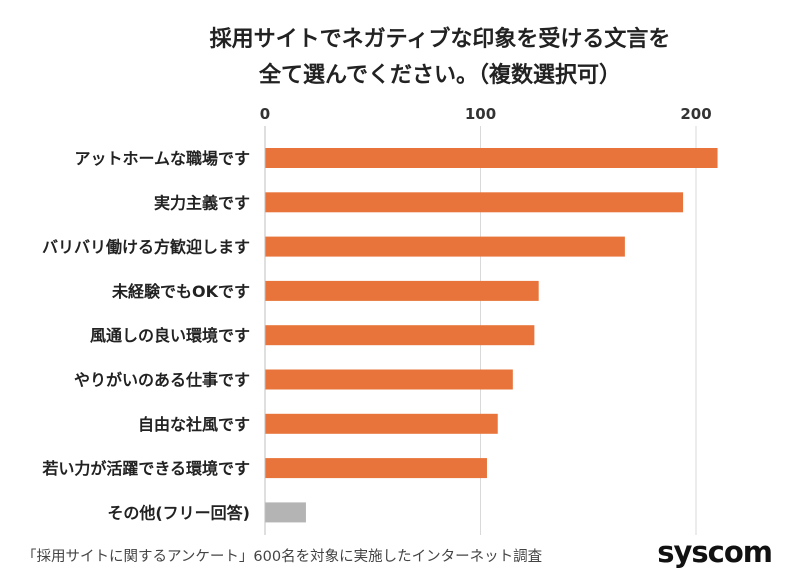 This screenshot has width=800, height=587. Describe the element at coordinates (440, 39) in the screenshot. I see `chart-title-line-1: 採用サイトでネガティブな印象を受ける文言を` at that location.